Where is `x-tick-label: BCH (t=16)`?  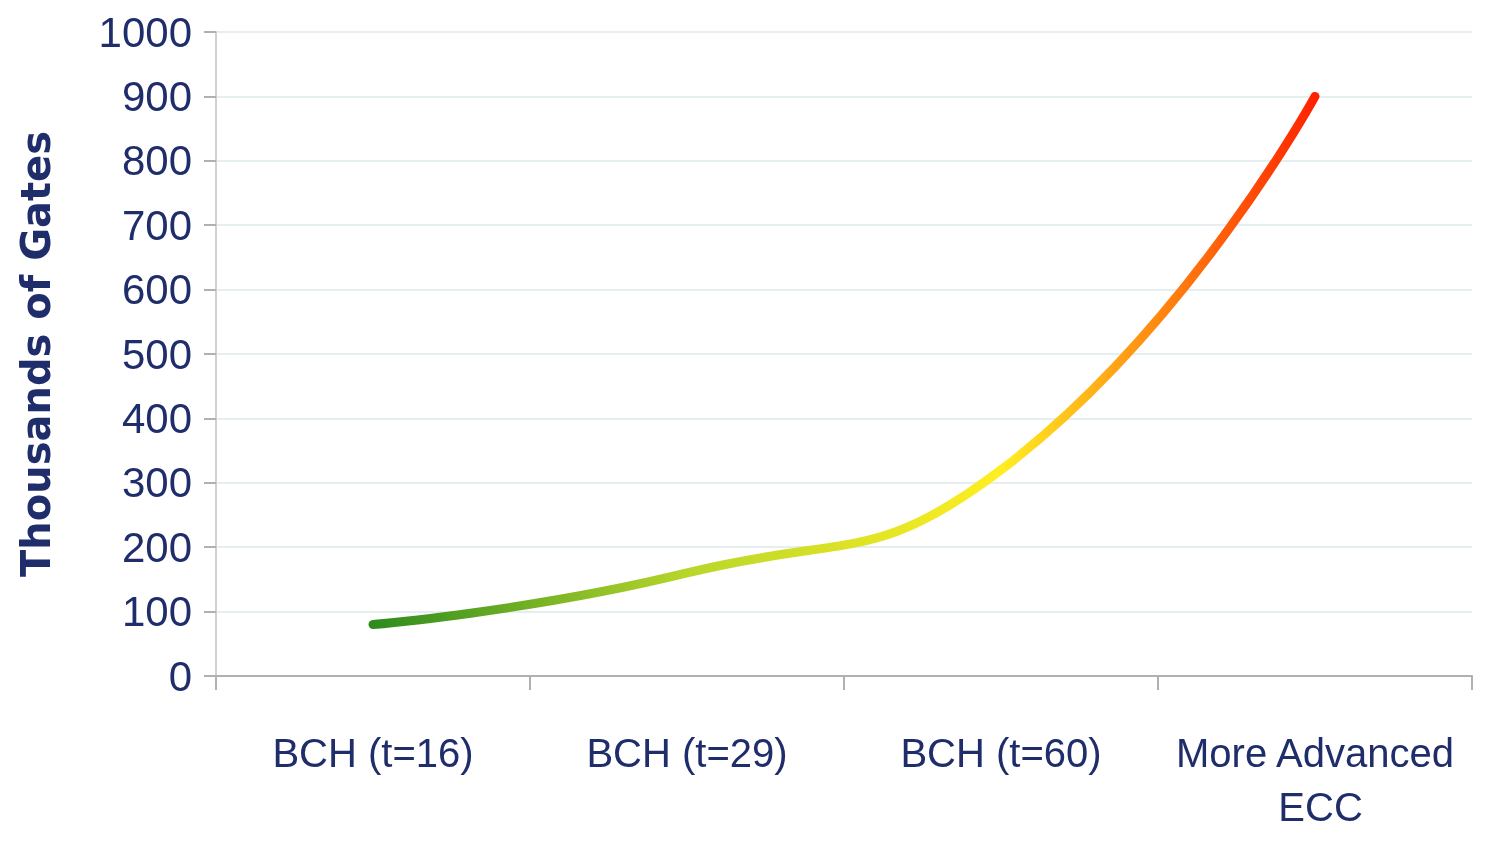
x-tick-label: BCH (t=16) is located at coordinates (373, 753).